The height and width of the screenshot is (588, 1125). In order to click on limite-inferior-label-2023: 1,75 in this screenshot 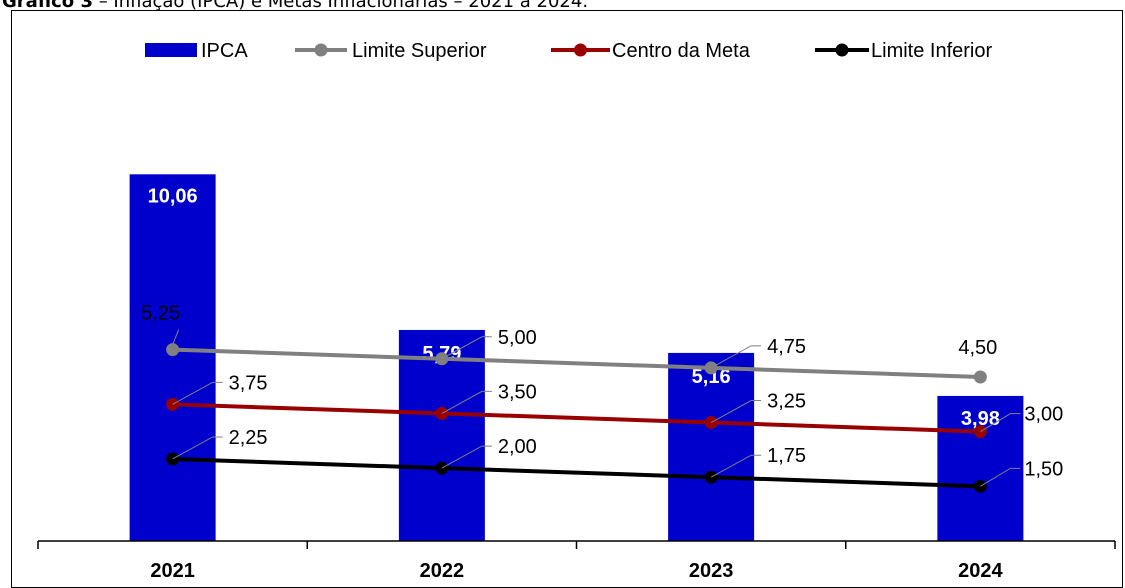, I will do `click(786, 456)`.